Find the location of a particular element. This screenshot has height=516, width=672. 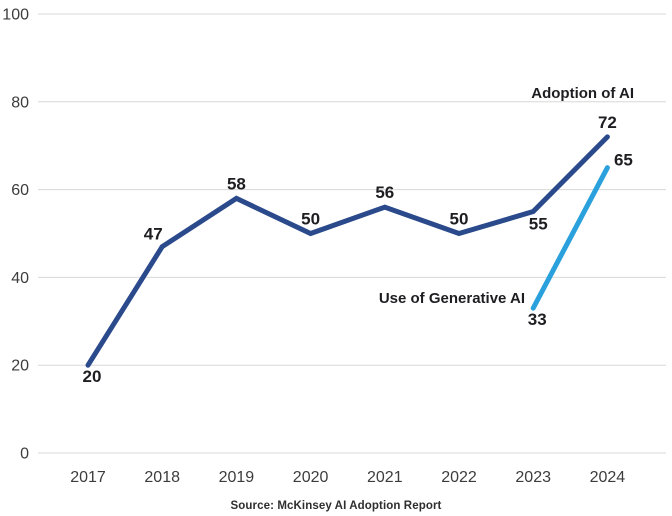

x-tick-label: 2021 is located at coordinates (385, 477).